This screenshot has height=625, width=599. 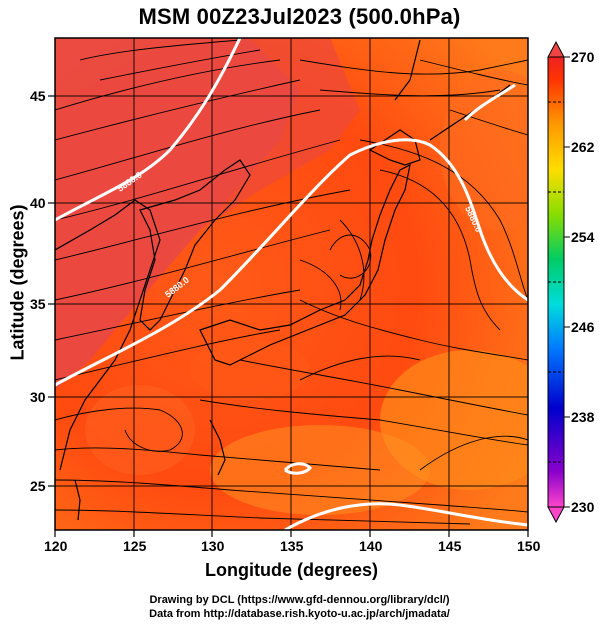 I want to click on x-tick-label: 145, so click(x=450, y=546).